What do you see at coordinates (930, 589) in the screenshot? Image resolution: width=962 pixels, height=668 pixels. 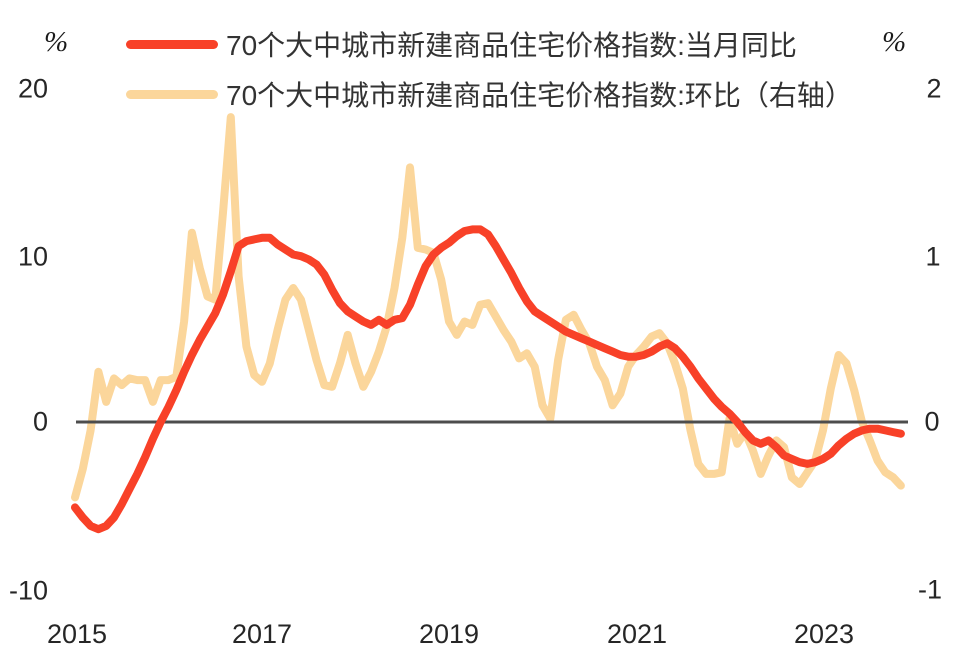 I see `right-tick-neg1: -1` at bounding box center [930, 589].